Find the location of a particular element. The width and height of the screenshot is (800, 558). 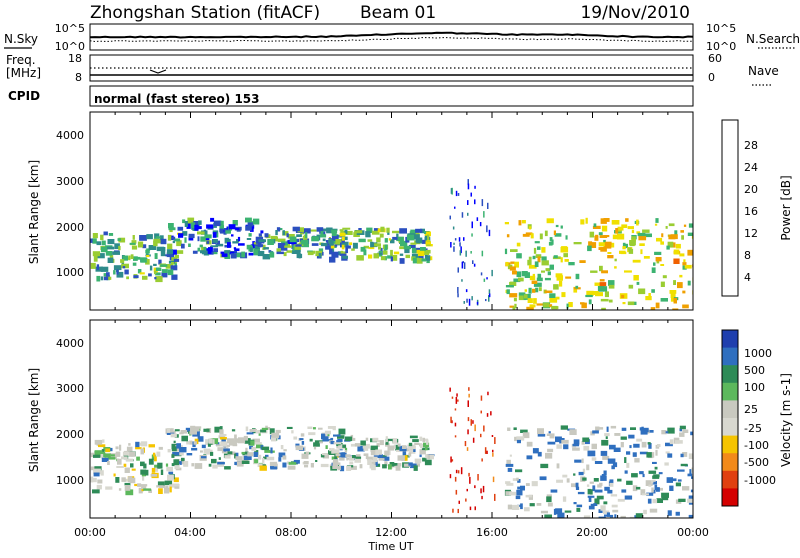

nsearch-tick-top: 10^5 is located at coordinates (721, 28).